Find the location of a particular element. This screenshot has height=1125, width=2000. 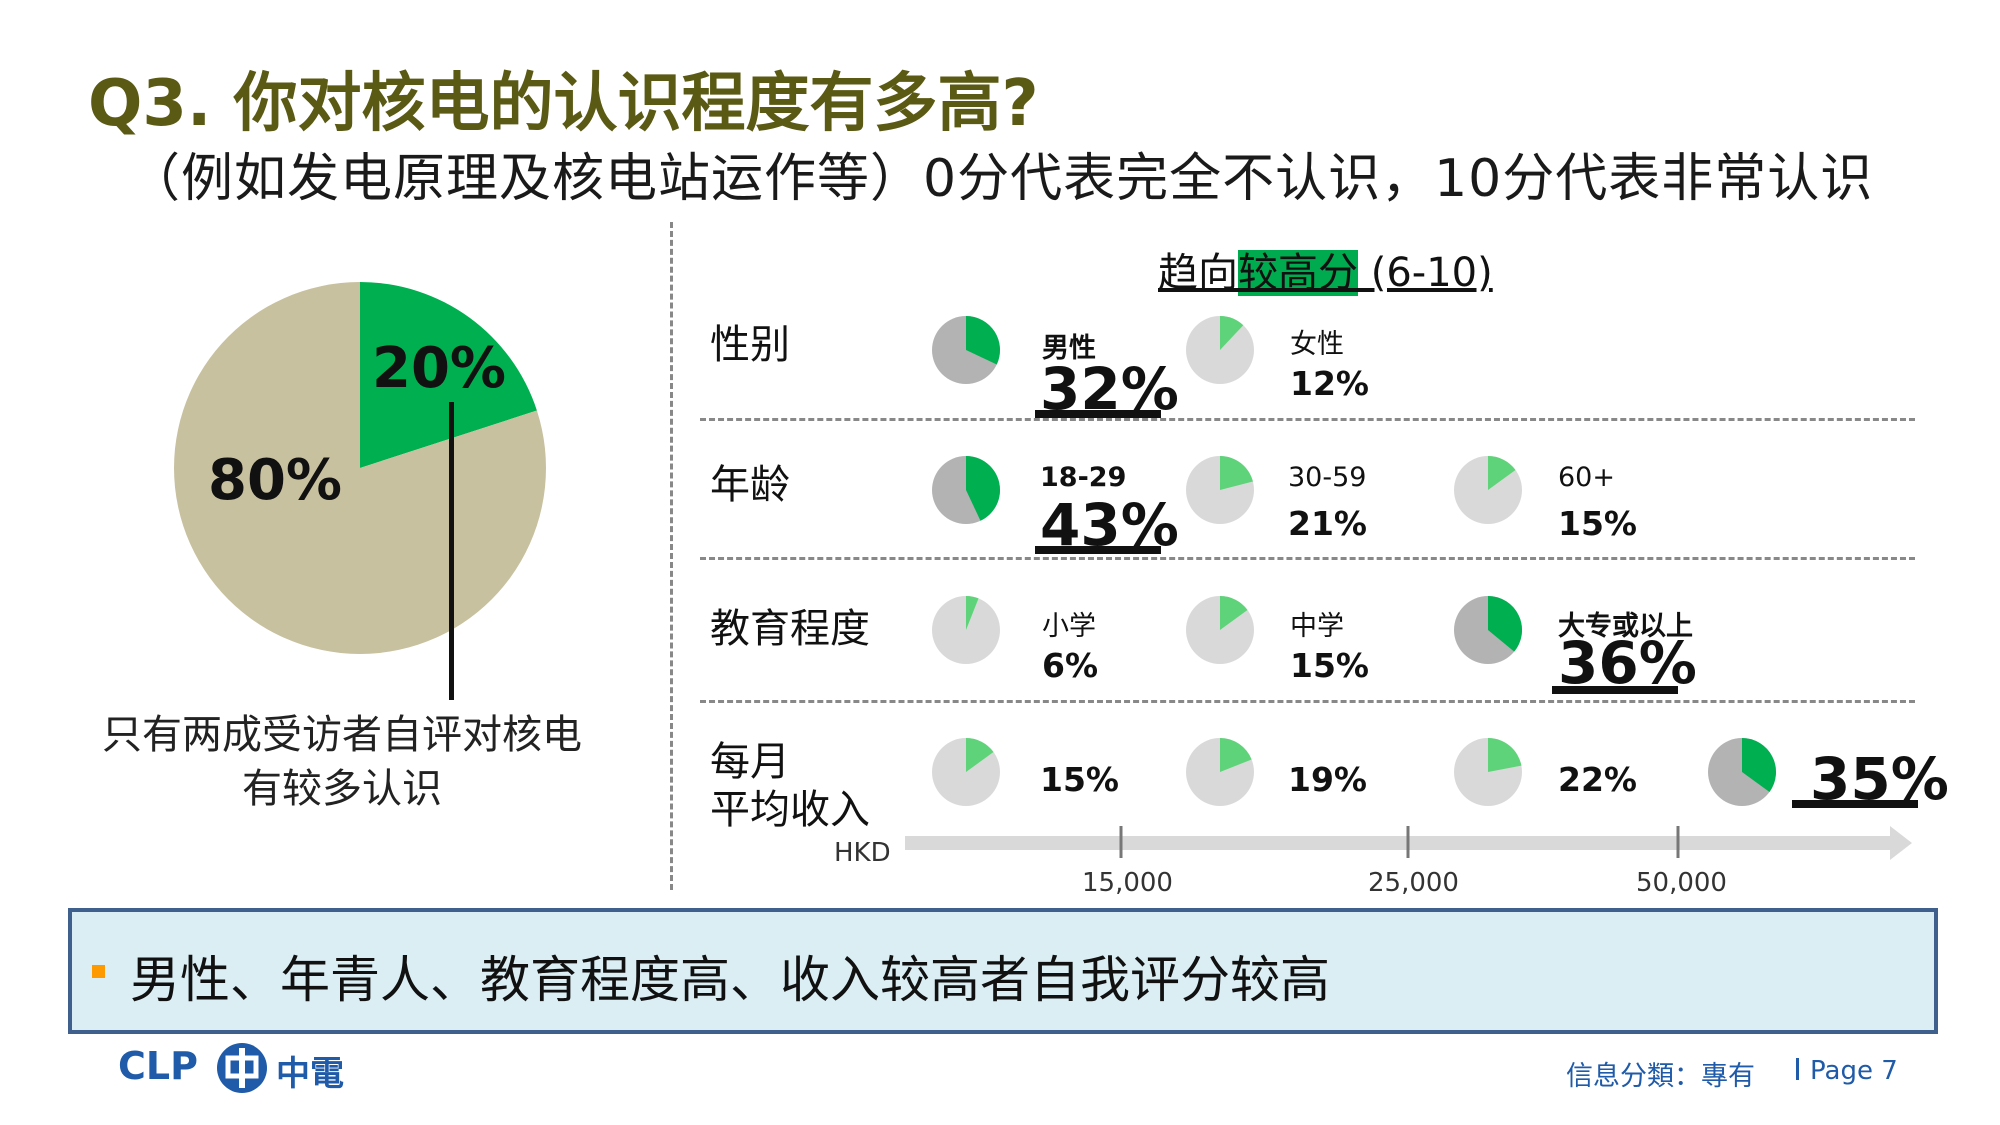

bullet-icon is located at coordinates (98, 971).